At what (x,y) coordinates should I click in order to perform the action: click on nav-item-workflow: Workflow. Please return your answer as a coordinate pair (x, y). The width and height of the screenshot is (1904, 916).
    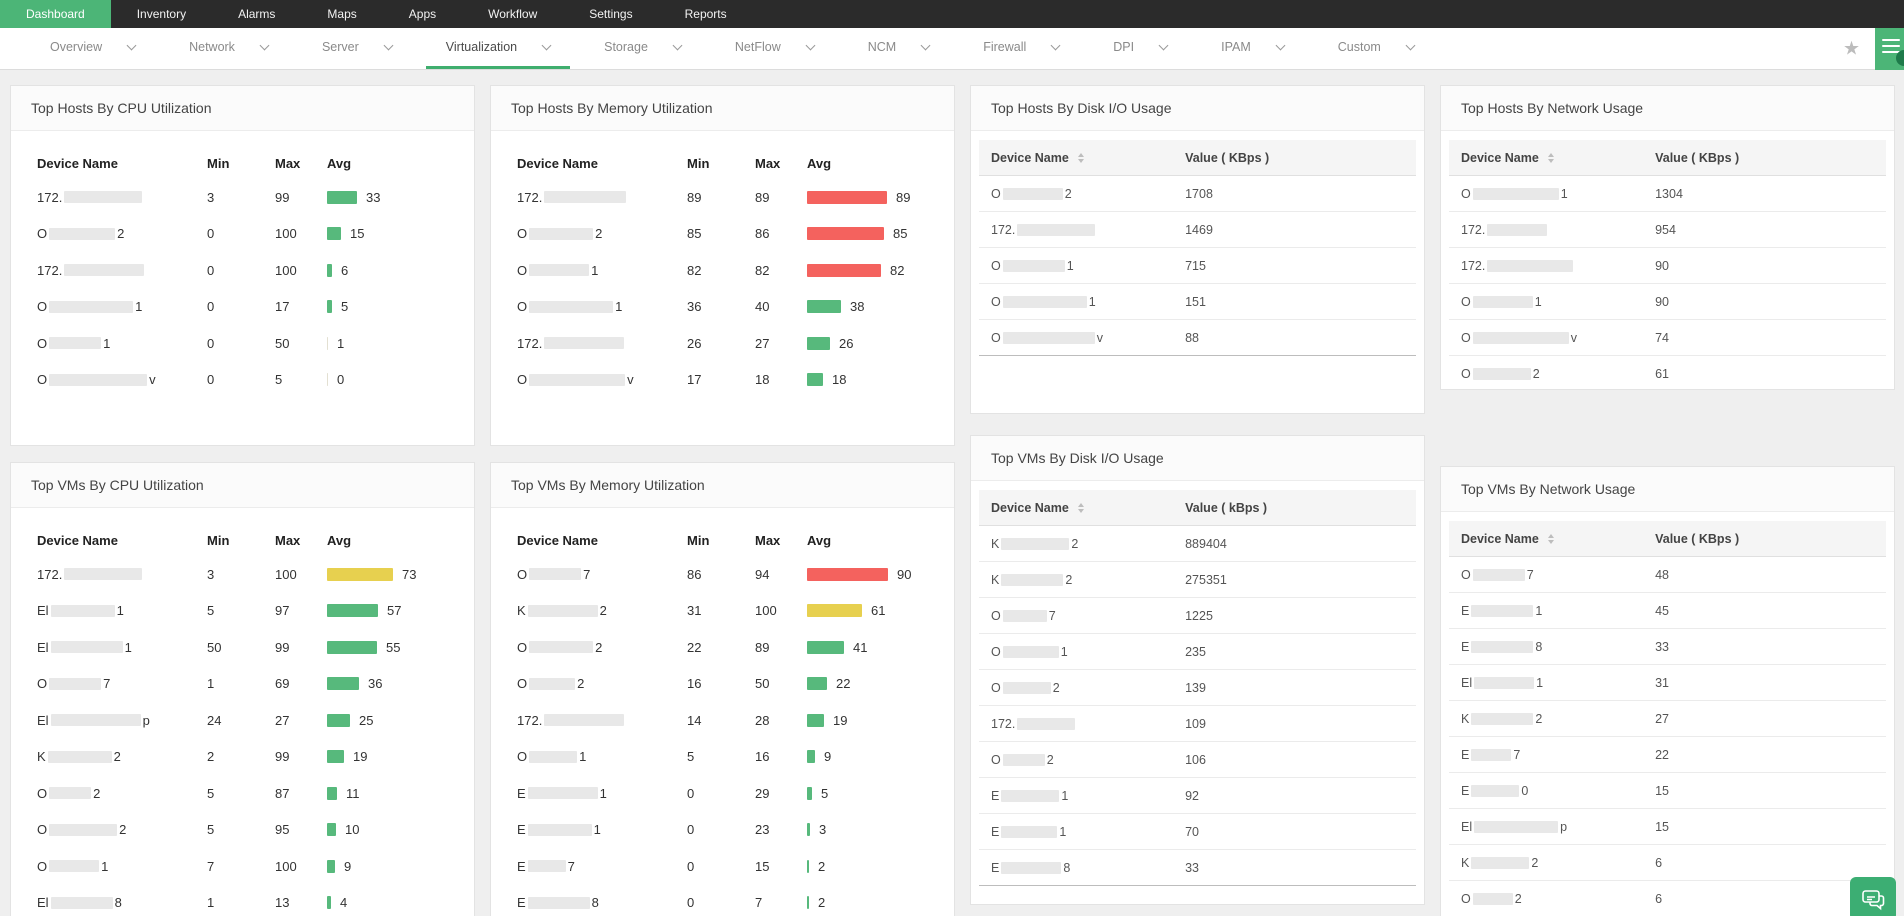
    Looking at the image, I should click on (513, 14).